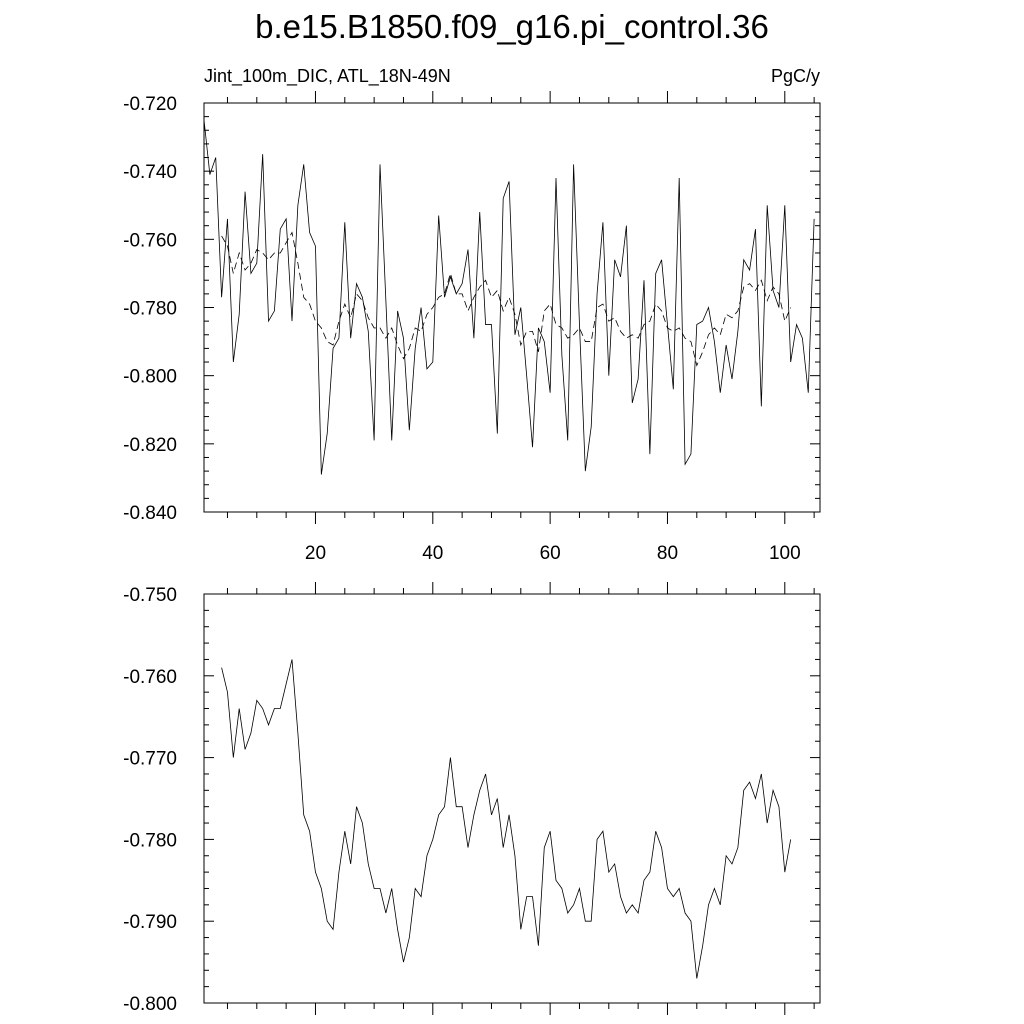 The image size is (1024, 1024). Describe the element at coordinates (150, 172) in the screenshot. I see `top-y-tick-label: -0.740` at that location.